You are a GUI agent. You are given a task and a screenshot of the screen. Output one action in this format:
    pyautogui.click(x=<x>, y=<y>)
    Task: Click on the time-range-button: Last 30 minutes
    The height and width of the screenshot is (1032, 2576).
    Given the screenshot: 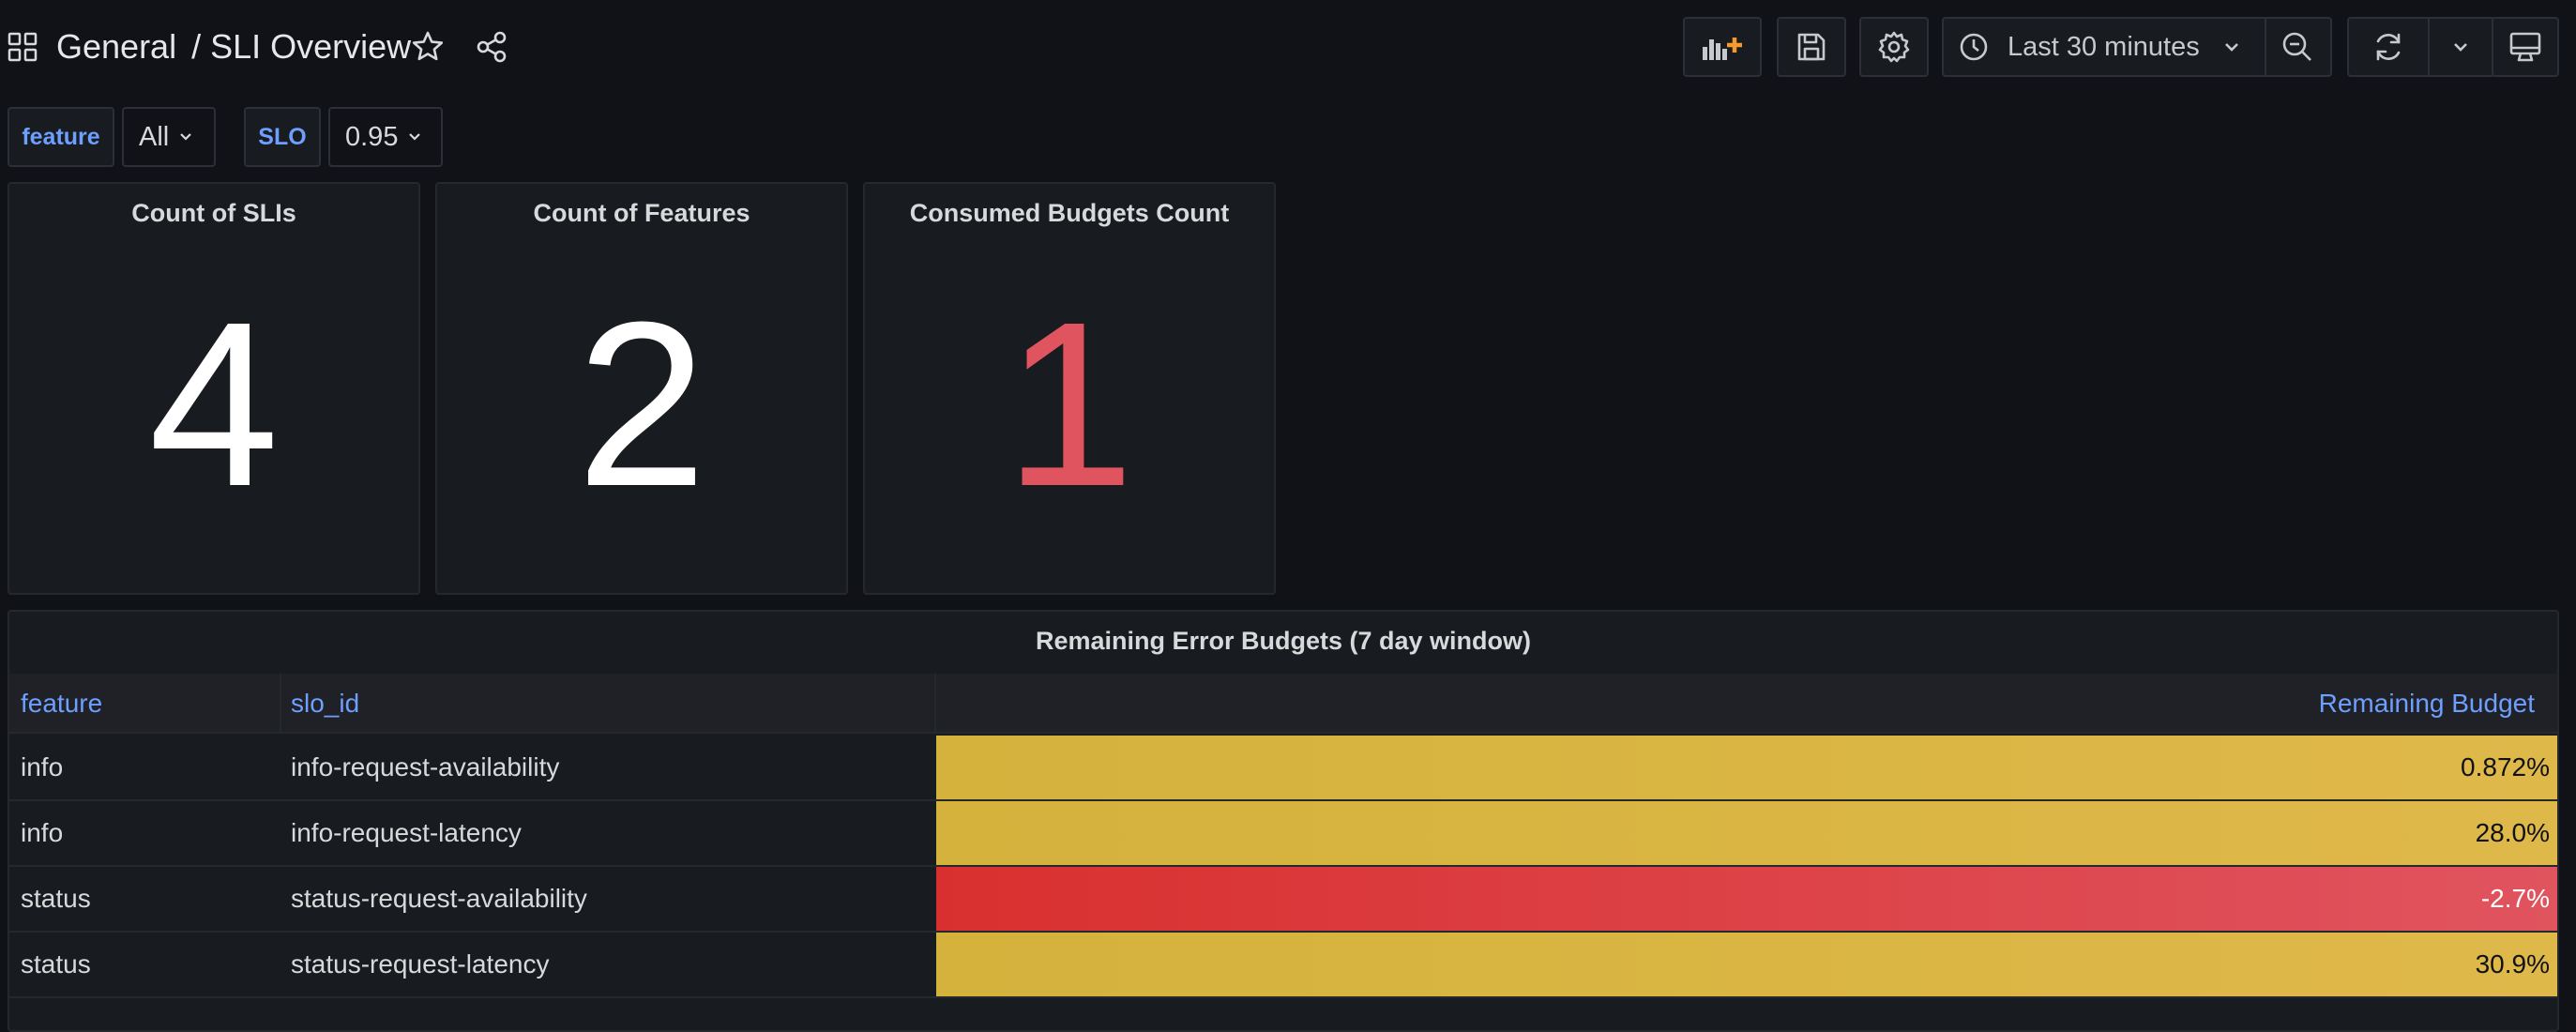 What is the action you would take?
    pyautogui.click(x=2105, y=47)
    